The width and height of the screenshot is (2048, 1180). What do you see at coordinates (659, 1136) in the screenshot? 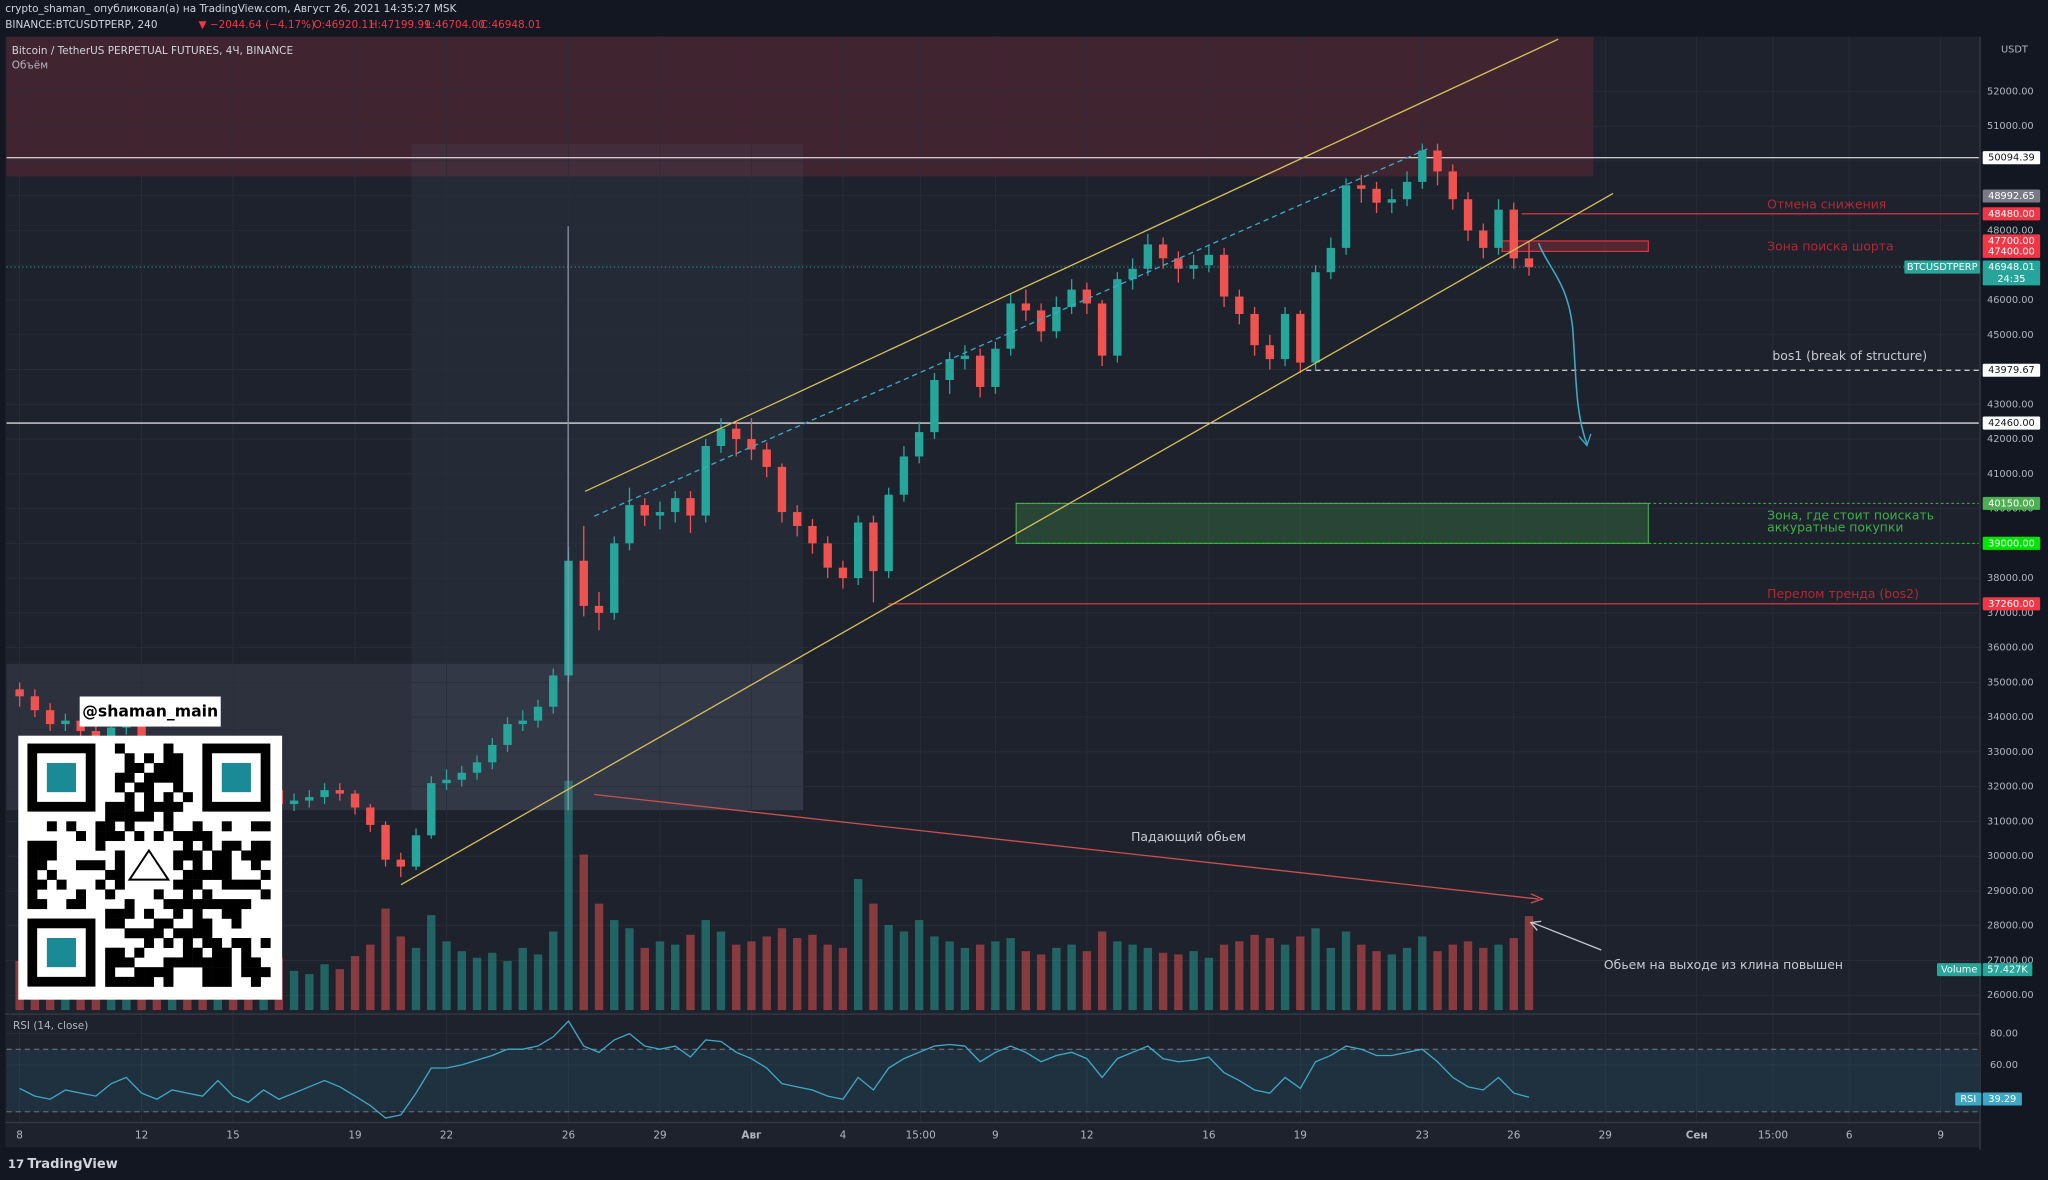
I see `x-tick-label: 29` at bounding box center [659, 1136].